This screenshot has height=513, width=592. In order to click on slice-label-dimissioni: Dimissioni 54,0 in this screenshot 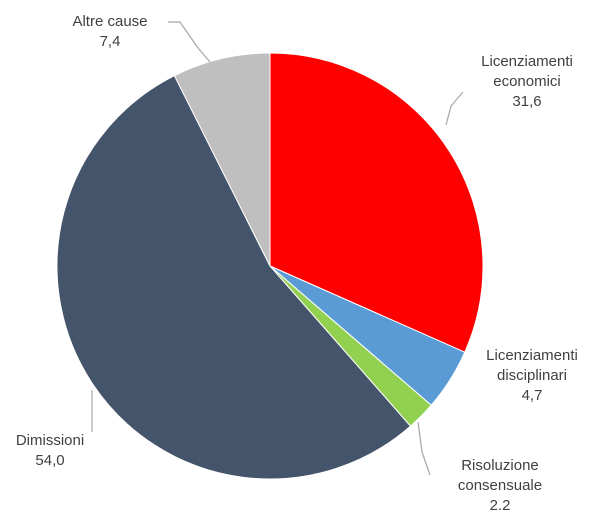, I will do `click(50, 450)`.